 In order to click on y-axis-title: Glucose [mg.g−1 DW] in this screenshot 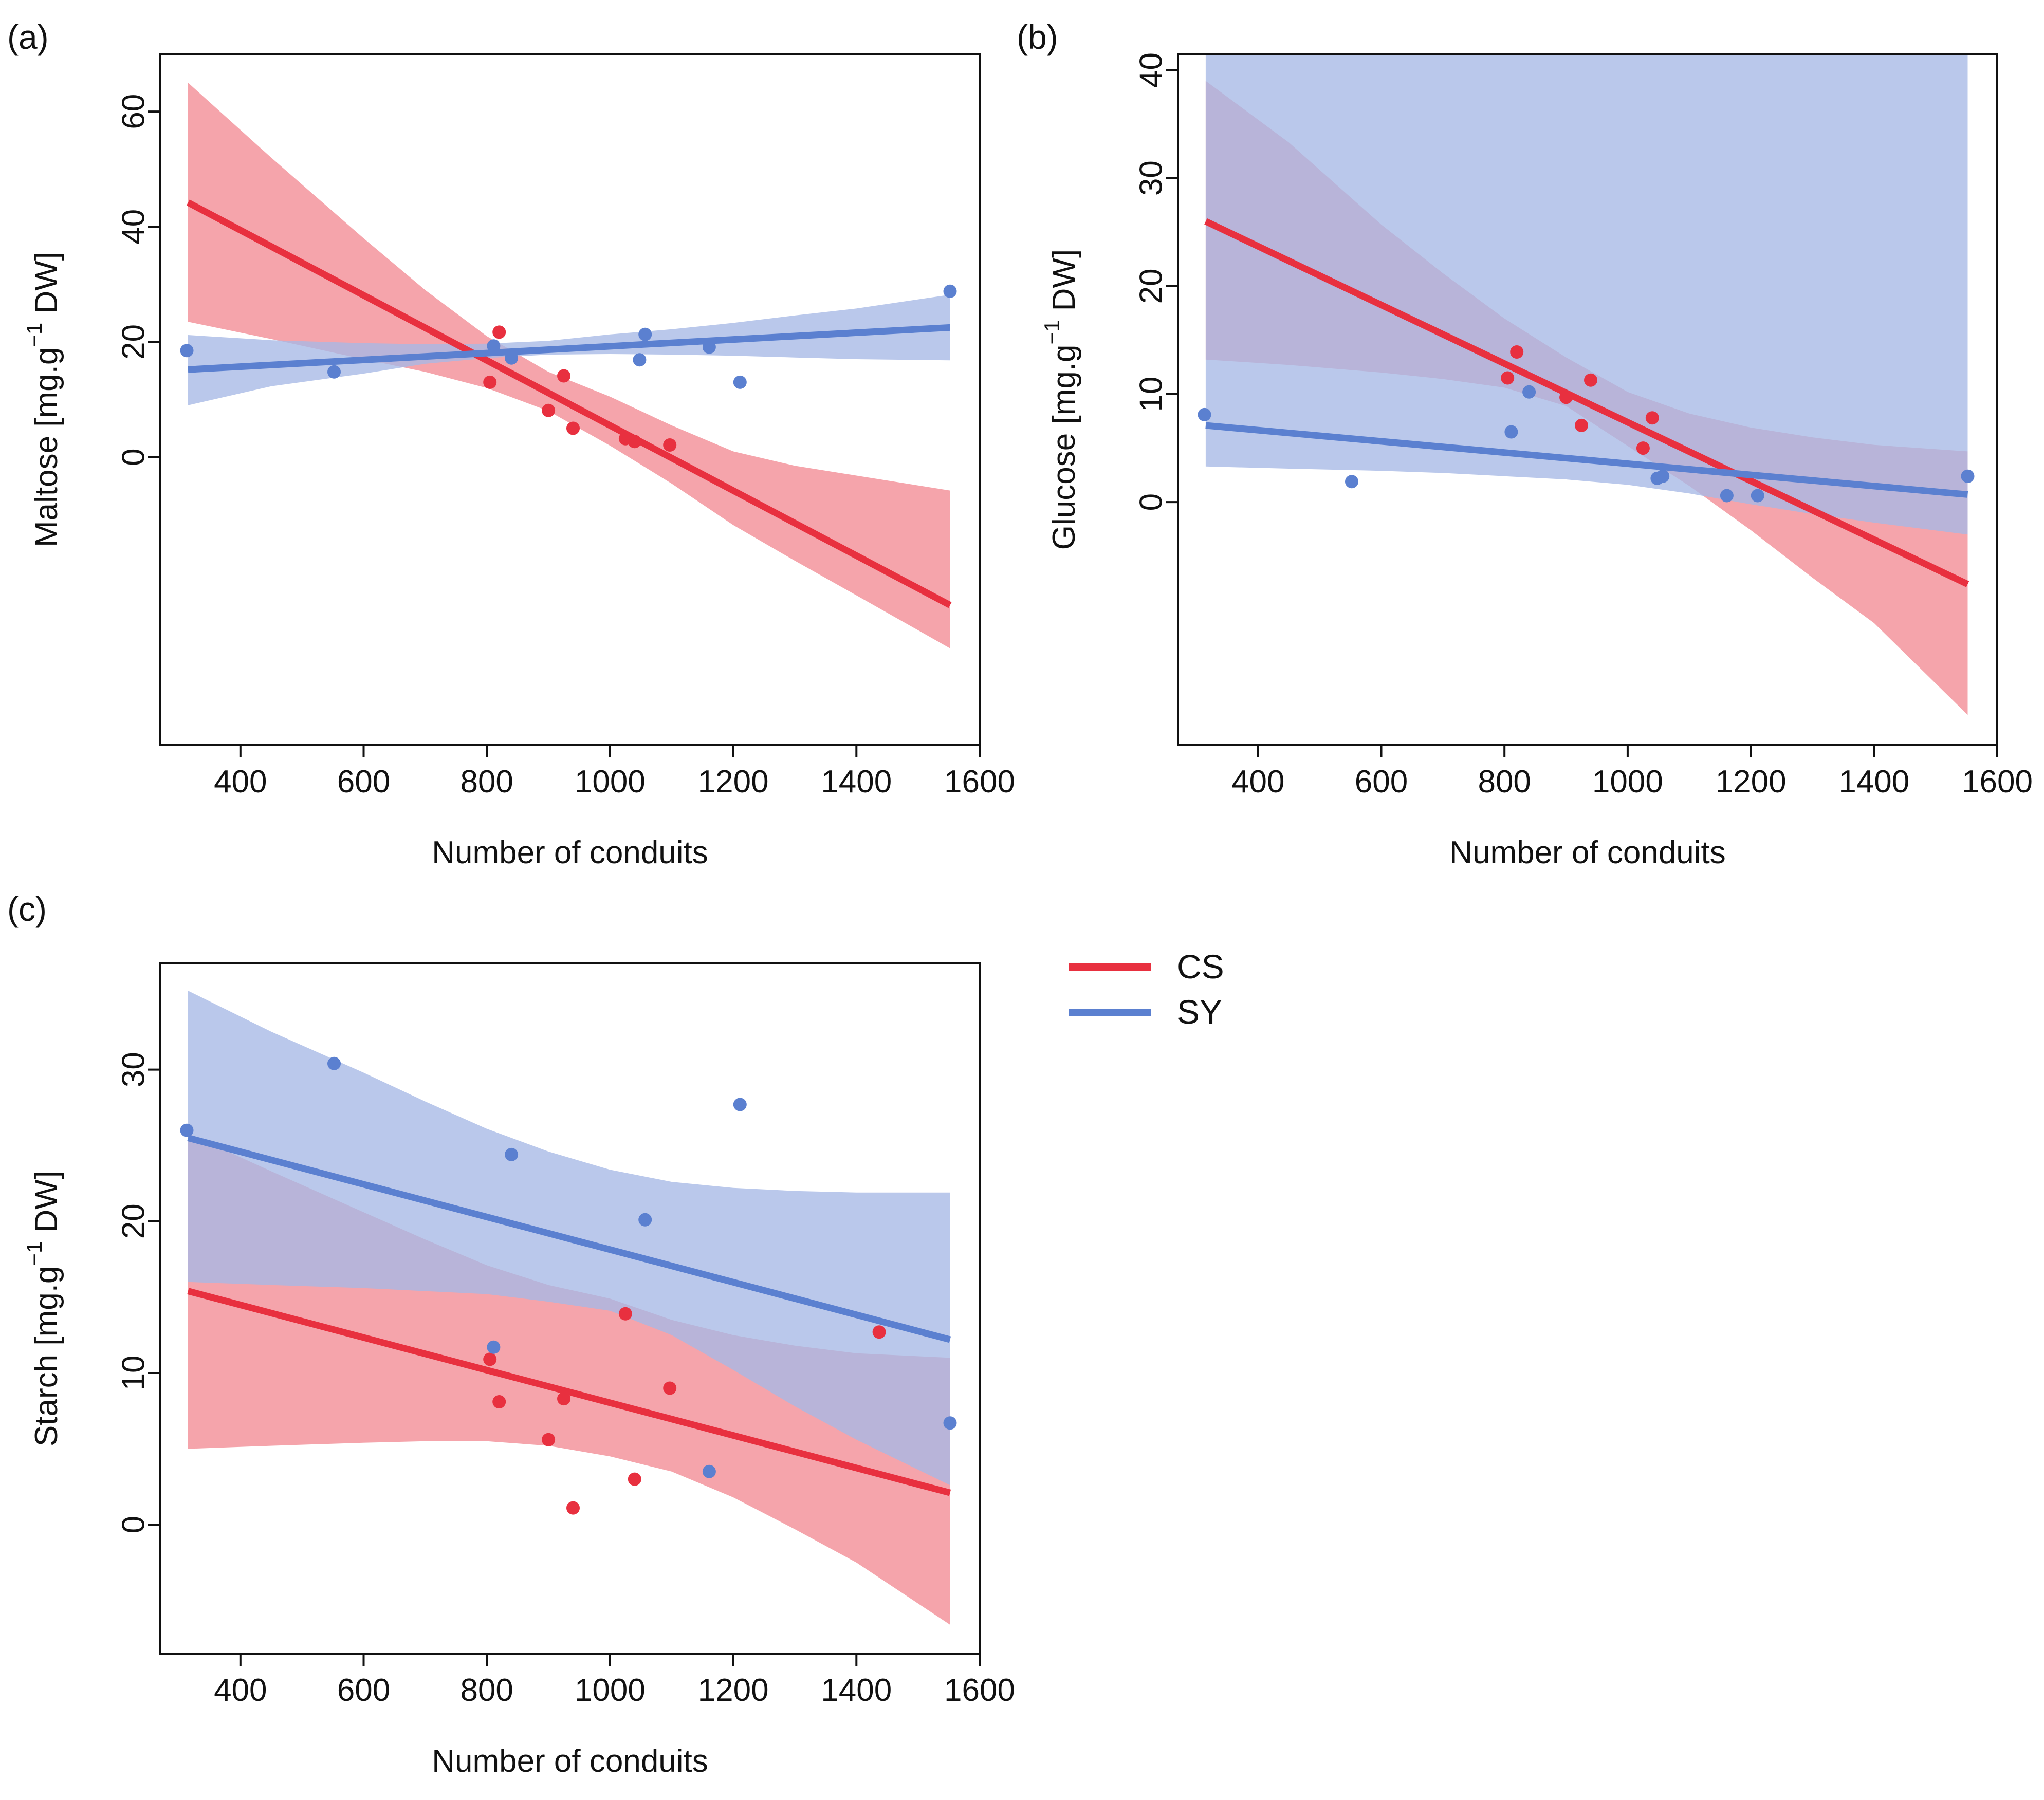, I will do `click(1061, 400)`.